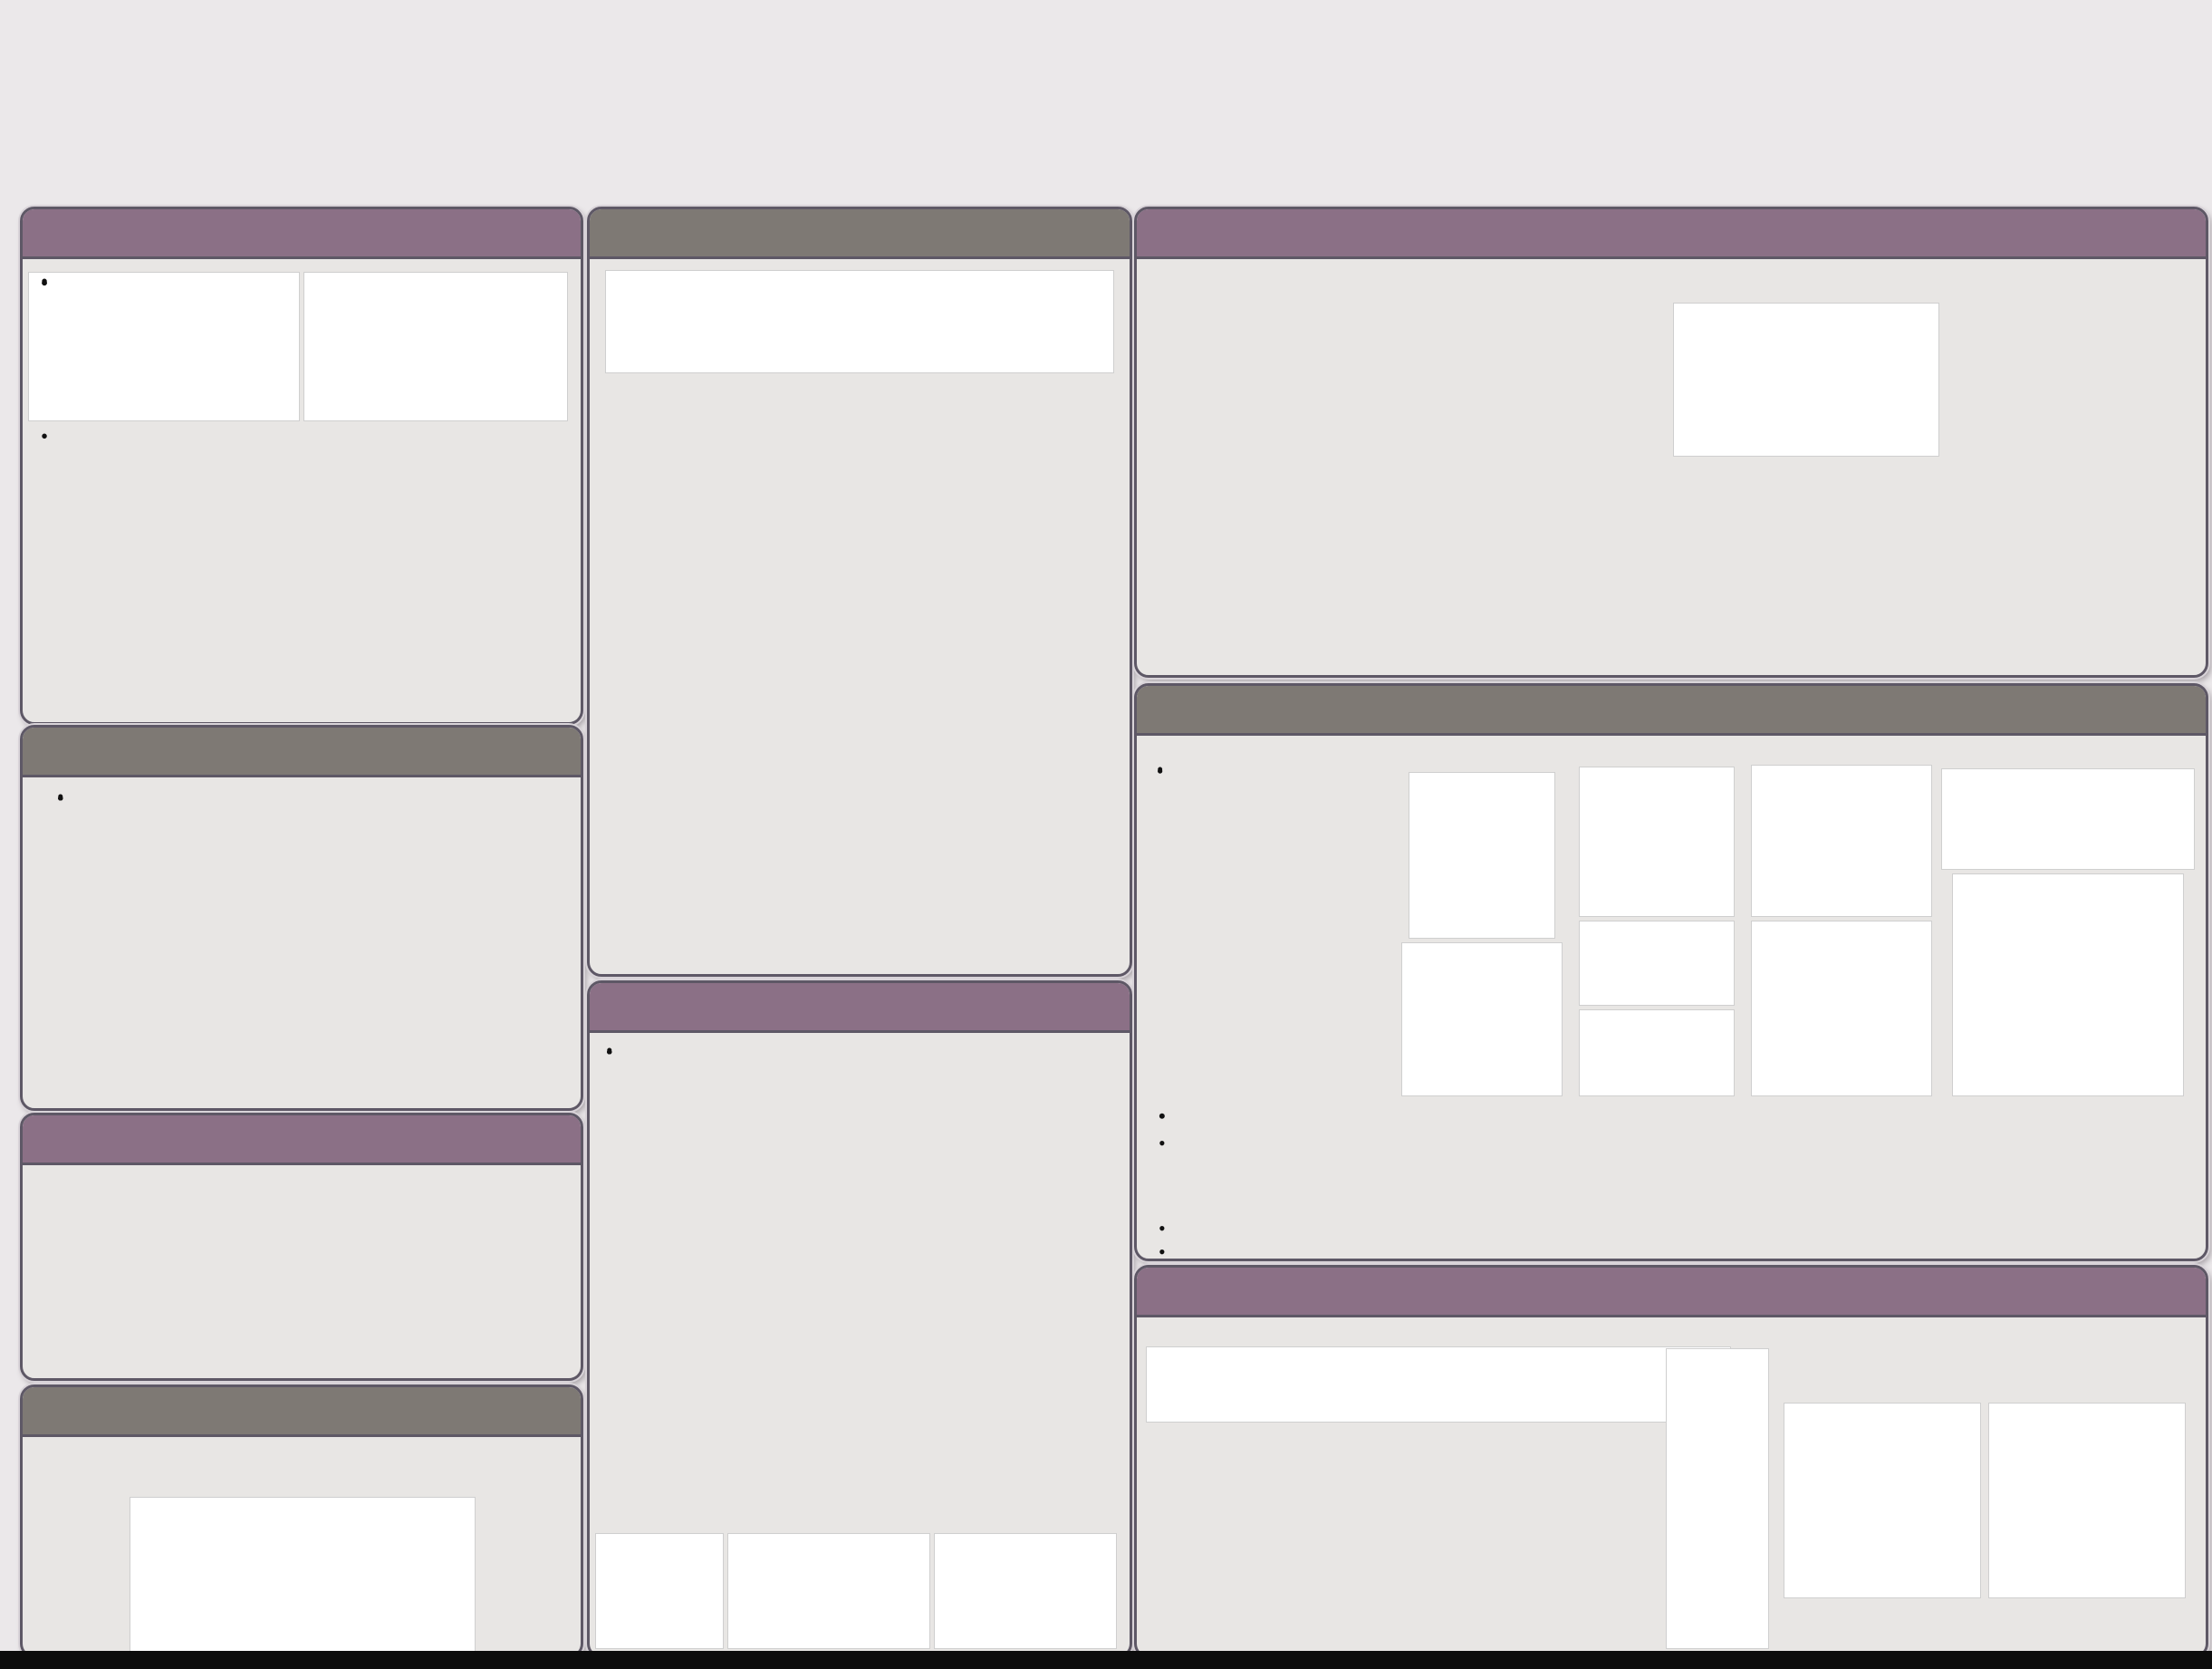 The width and height of the screenshot is (2212, 1669). I want to click on section-hyper-header, so click(860, 1008).